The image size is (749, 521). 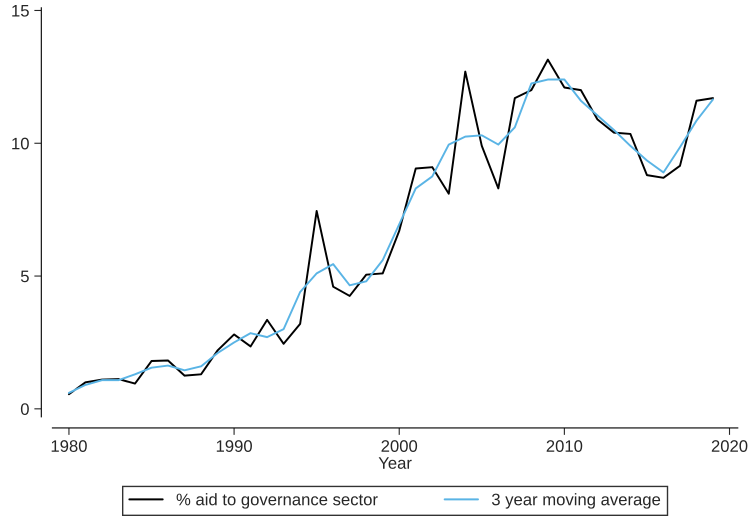 I want to click on x-tick-label: 2000, so click(x=400, y=446).